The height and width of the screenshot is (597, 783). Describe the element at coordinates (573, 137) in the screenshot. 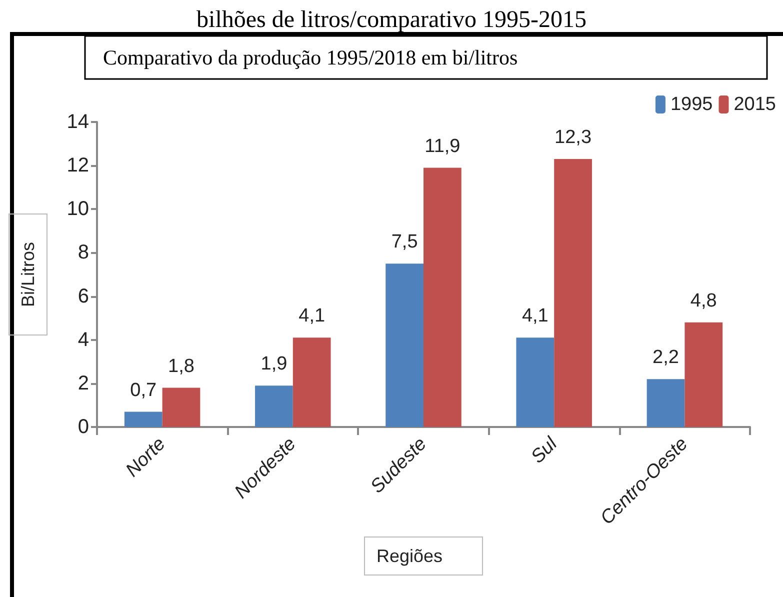

I see `data-label: 12,3` at that location.